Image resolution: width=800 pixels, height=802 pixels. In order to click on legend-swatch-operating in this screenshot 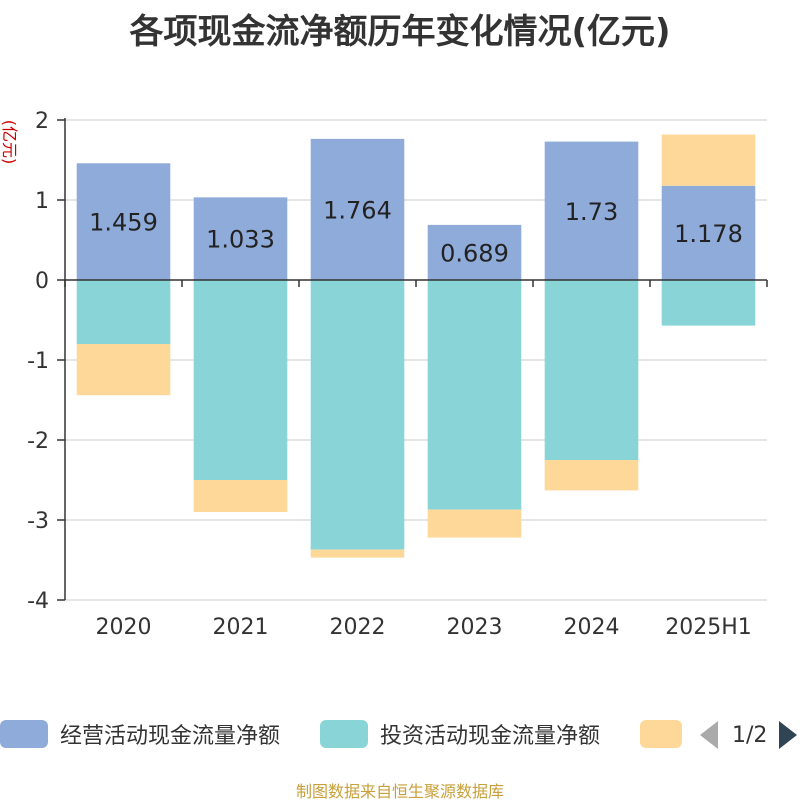, I will do `click(24, 734)`.